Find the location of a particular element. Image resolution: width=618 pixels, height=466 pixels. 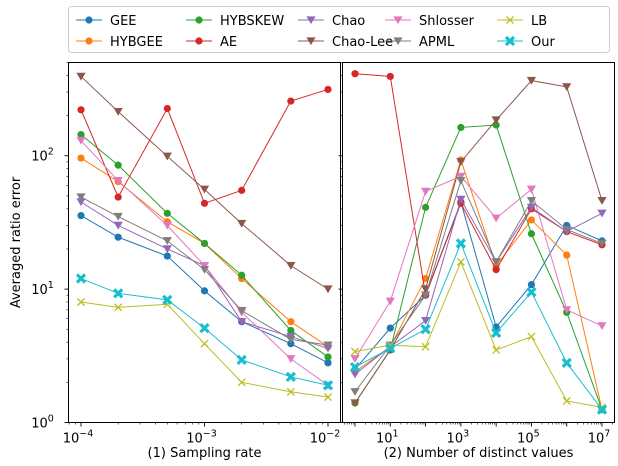

legend-item-shlosser: Shlosser is located at coordinates (430, 21).